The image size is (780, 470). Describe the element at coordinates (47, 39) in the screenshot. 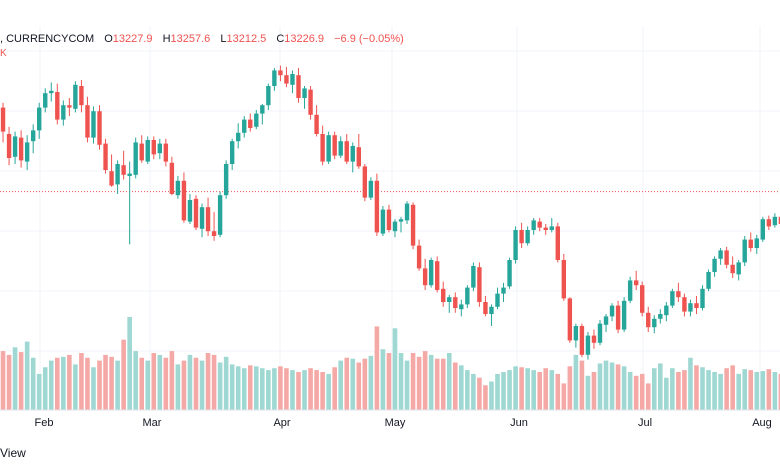

I see `symbol-label: , CURRENCYCOM` at that location.